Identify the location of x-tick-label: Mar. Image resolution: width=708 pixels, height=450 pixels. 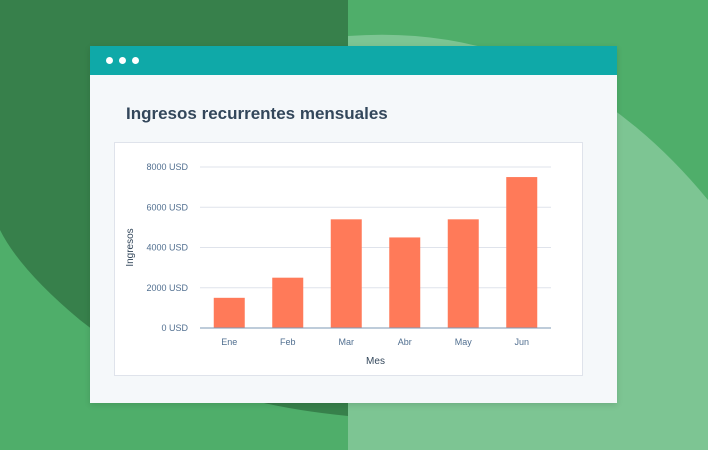
(347, 342).